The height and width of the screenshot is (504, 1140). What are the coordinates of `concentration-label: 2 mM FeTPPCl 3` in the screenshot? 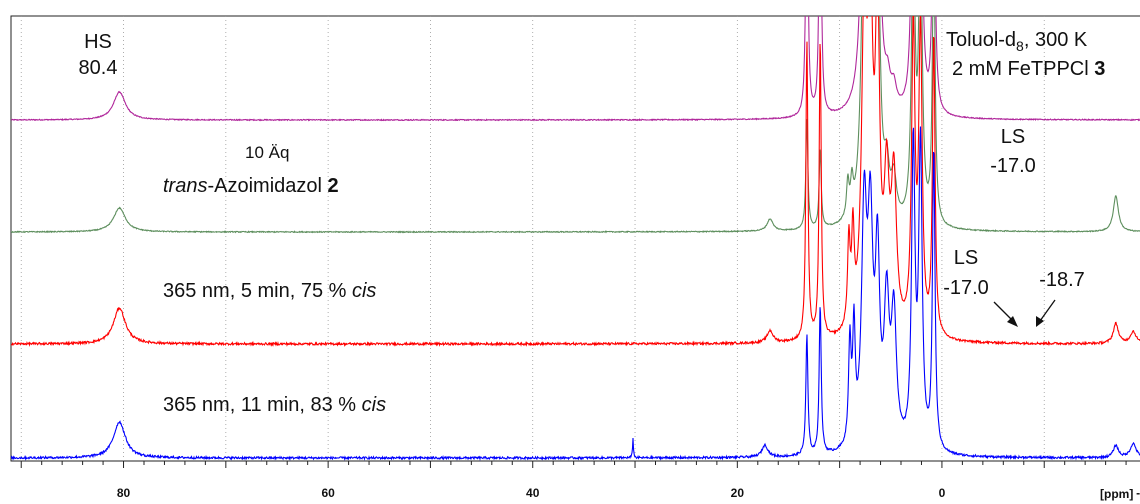 It's located at (1028, 69).